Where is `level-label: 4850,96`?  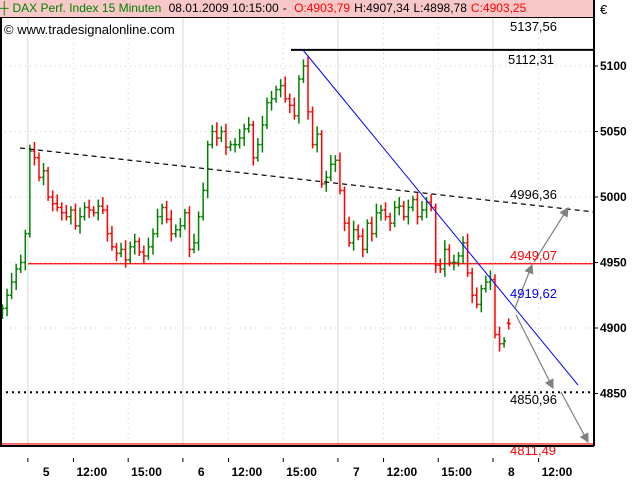
level-label: 4850,96 is located at coordinates (533, 399).